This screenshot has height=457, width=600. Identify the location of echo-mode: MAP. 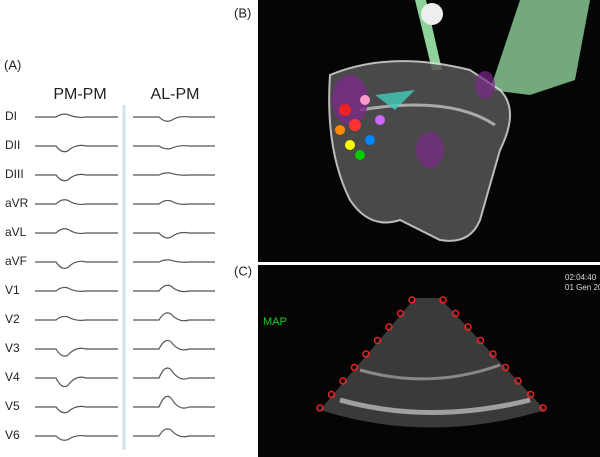
(275, 322).